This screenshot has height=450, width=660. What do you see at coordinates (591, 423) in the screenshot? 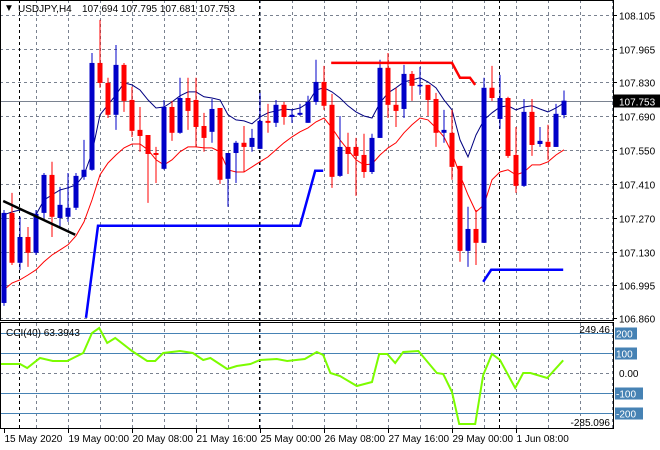
I see `cci-min-label: -285.096` at bounding box center [591, 423].